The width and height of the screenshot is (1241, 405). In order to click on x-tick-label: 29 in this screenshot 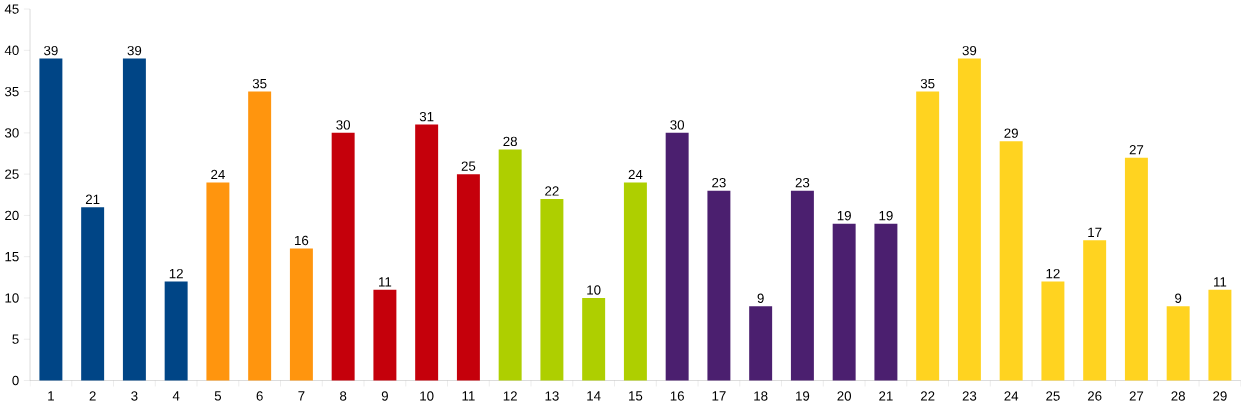, I will do `click(1220, 396)`.